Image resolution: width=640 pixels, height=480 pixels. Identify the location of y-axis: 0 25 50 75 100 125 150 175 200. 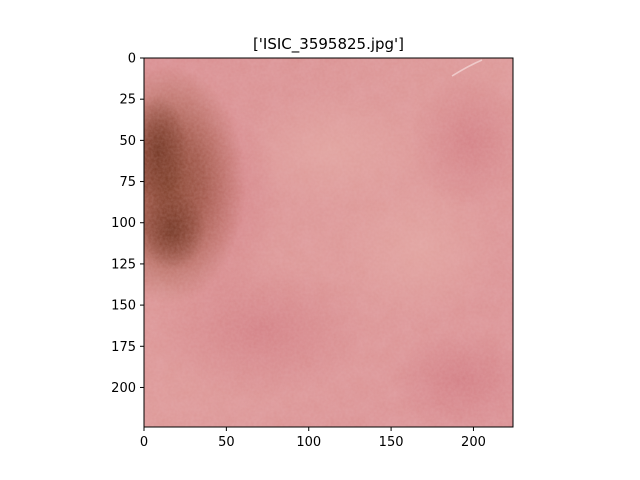
(127, 224).